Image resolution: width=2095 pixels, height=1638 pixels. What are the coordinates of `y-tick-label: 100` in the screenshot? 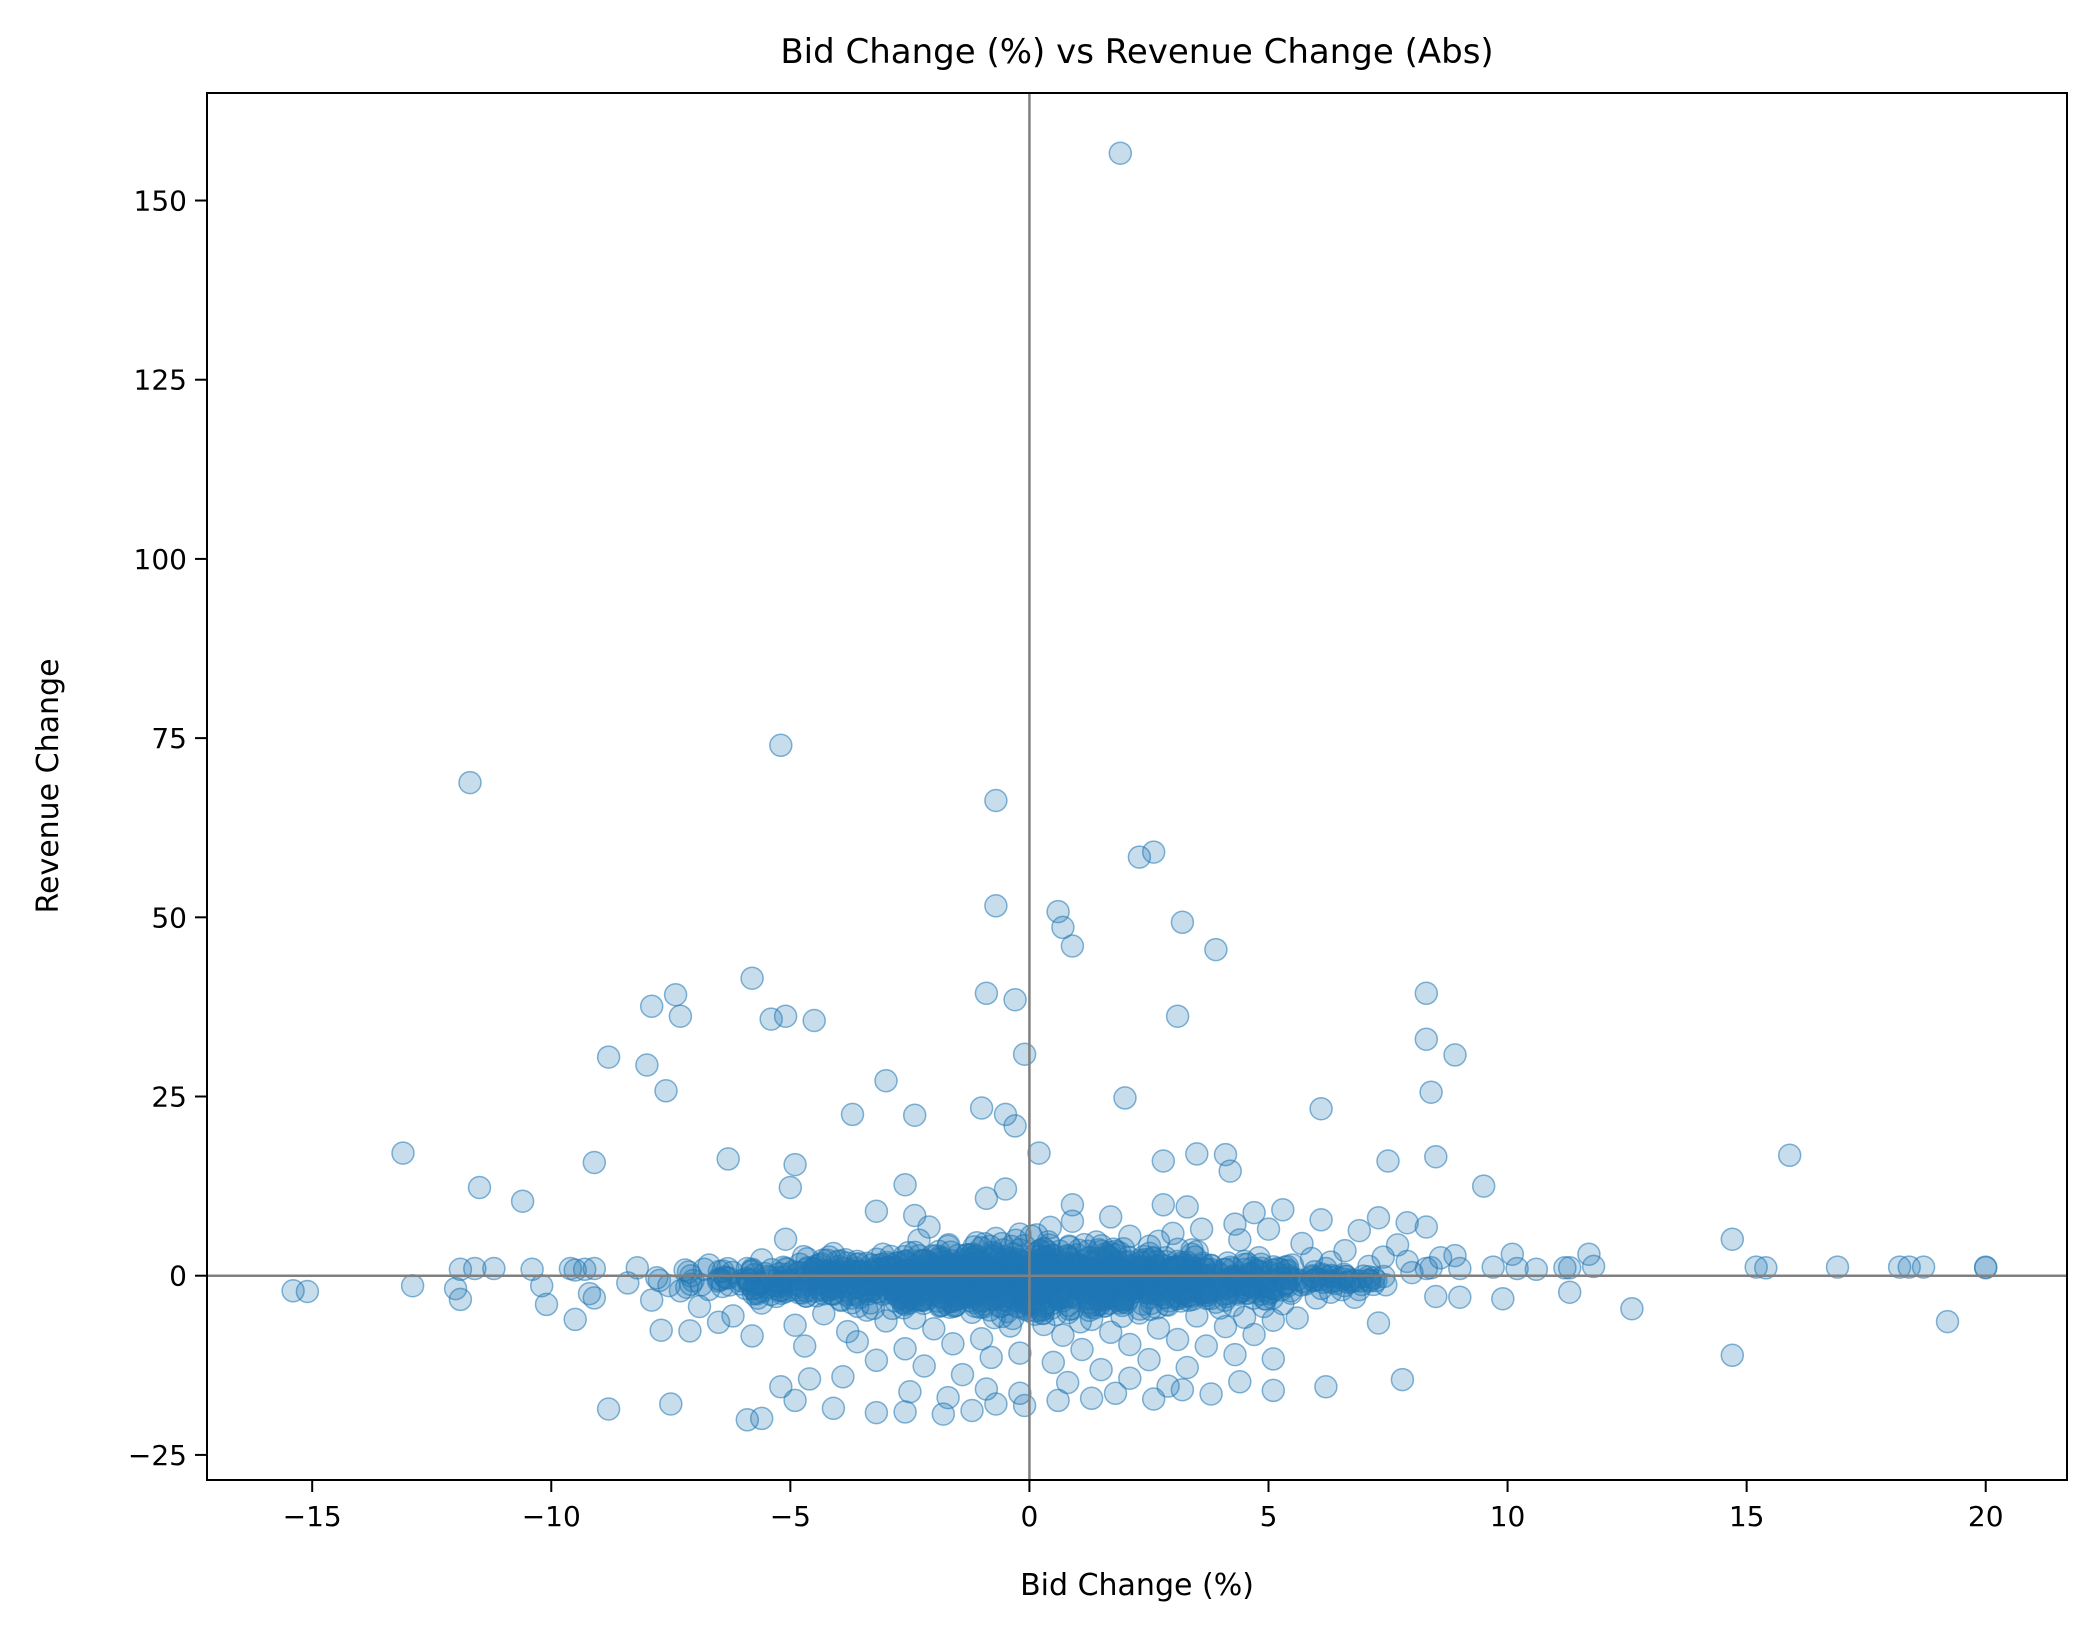 It's located at (160, 559).